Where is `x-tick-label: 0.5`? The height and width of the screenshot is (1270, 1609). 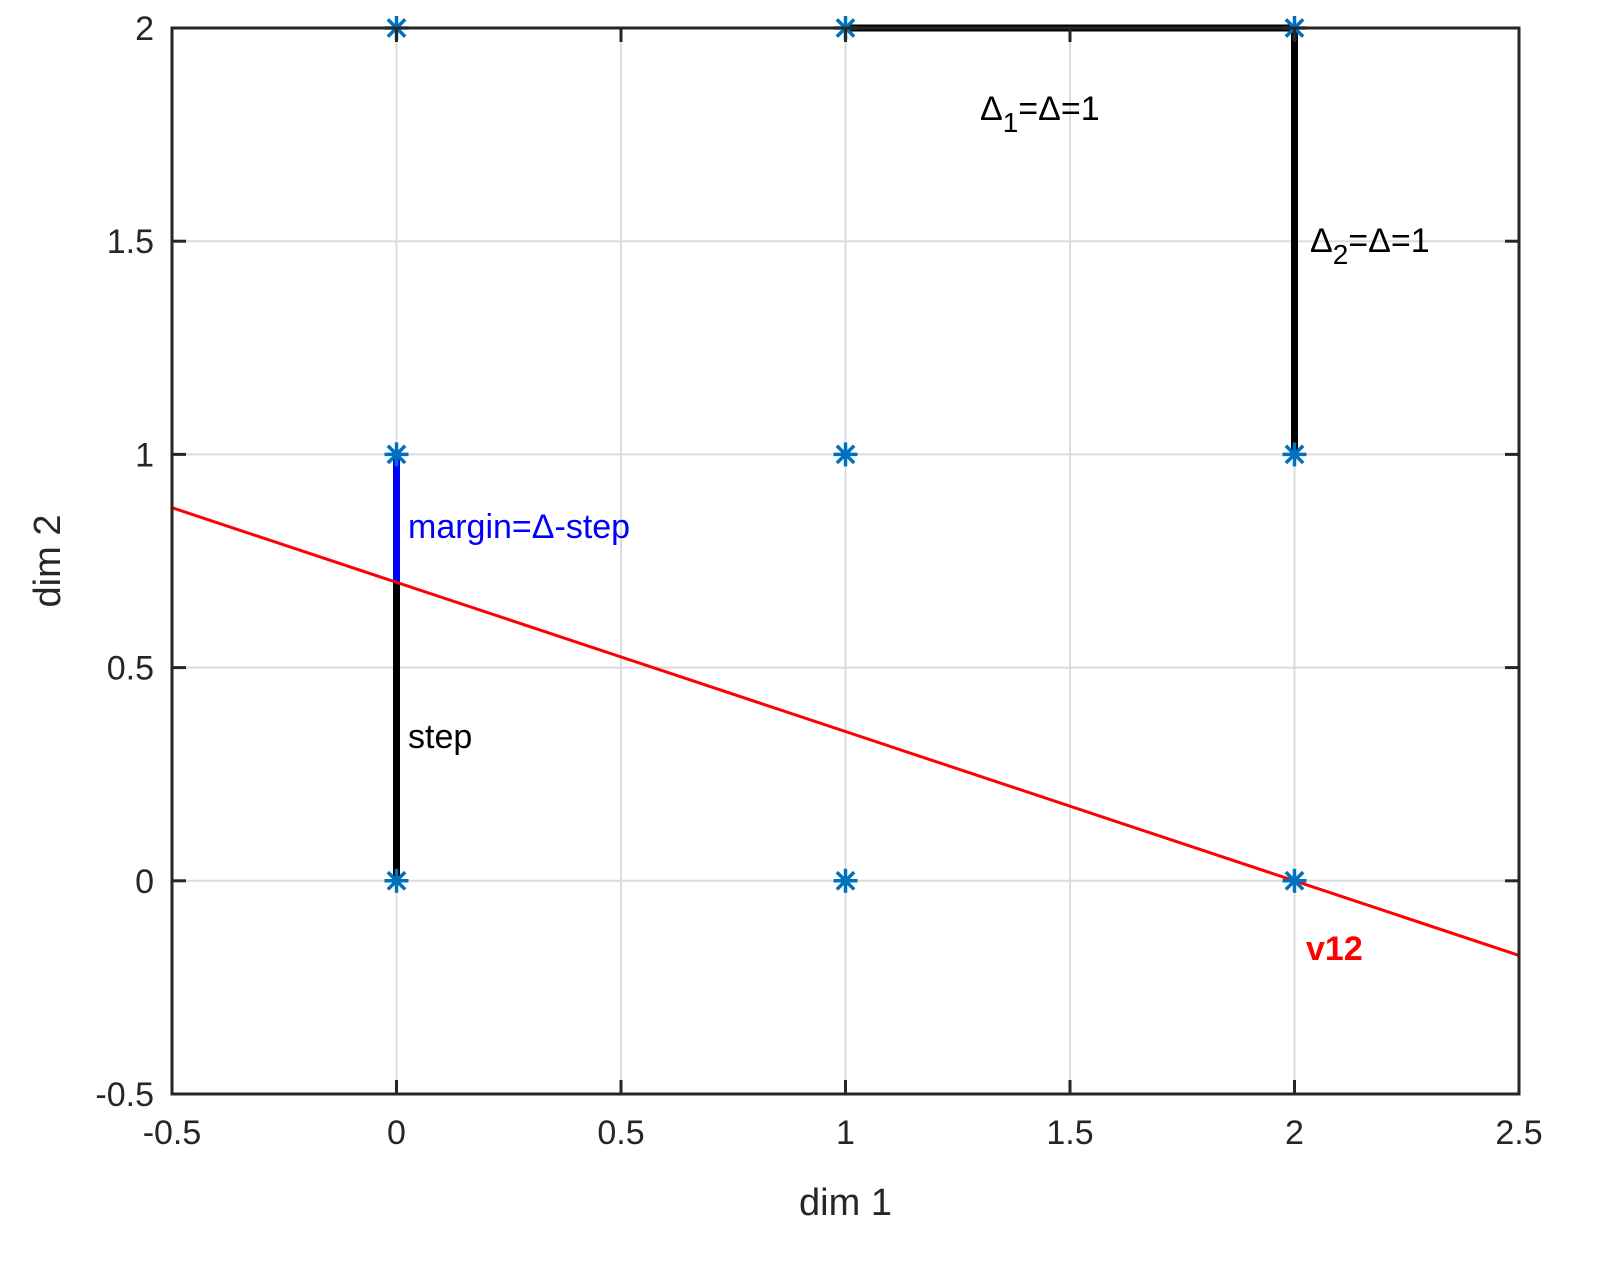
x-tick-label: 0.5 is located at coordinates (620, 1133).